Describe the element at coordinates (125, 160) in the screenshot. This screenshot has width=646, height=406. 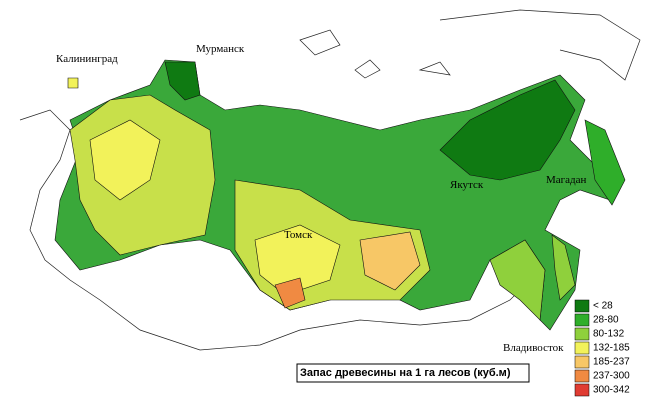
I see `west-yellow` at that location.